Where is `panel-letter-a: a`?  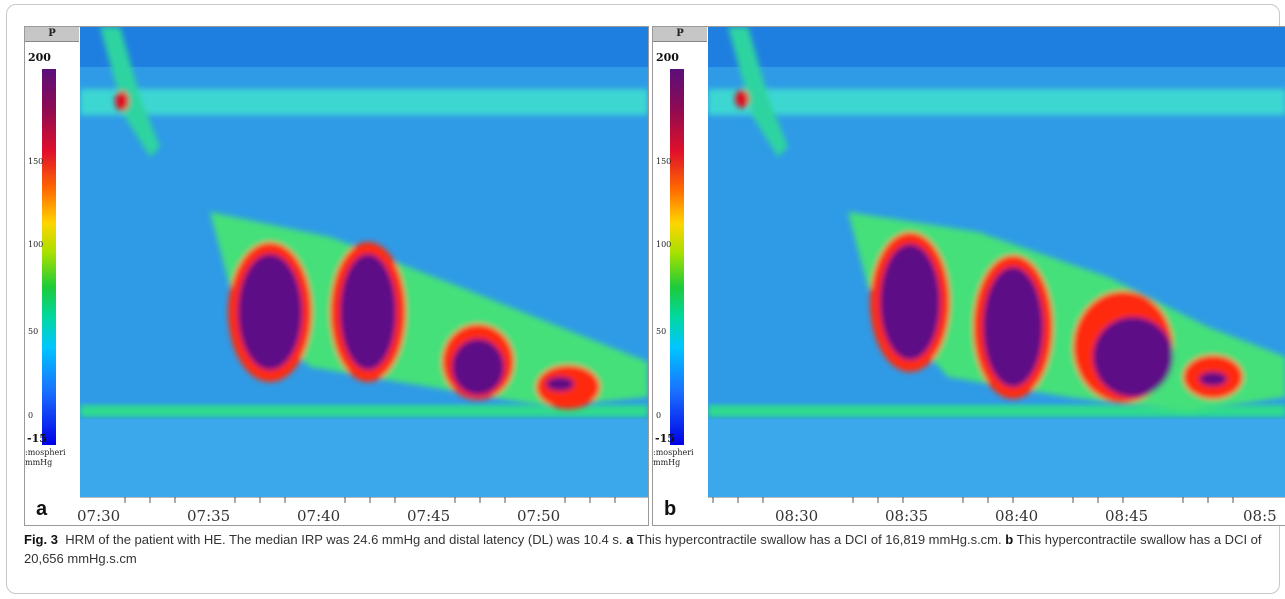
panel-letter-a: a is located at coordinates (42, 509).